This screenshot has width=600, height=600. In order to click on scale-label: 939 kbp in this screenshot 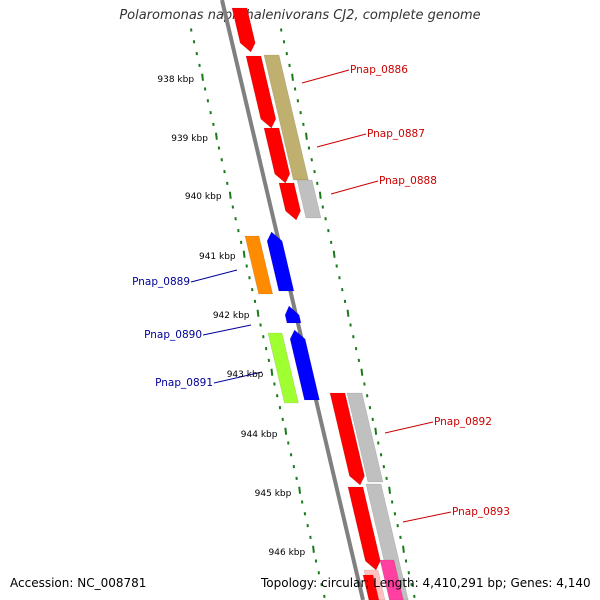, I will do `click(189, 139)`.